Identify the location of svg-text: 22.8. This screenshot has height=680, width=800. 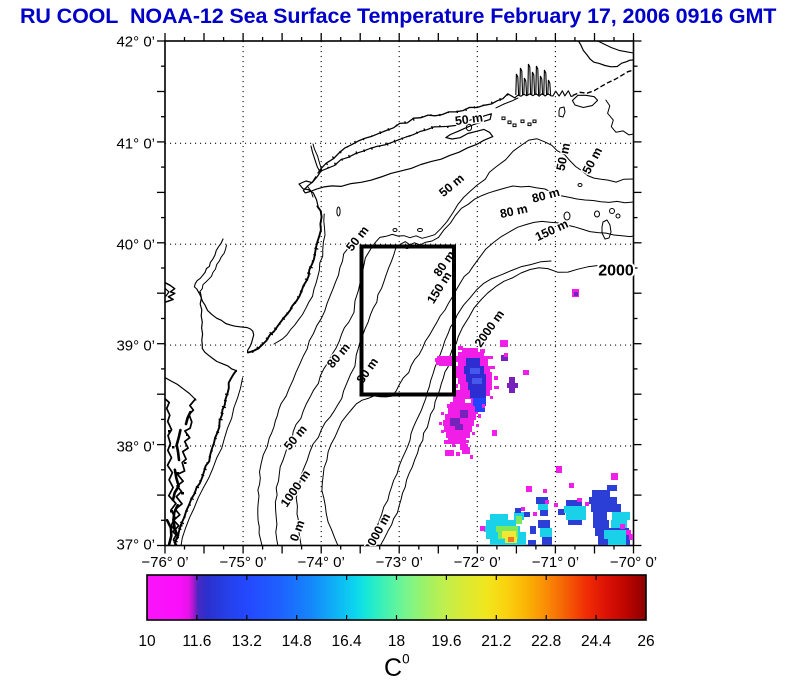
(546, 641).